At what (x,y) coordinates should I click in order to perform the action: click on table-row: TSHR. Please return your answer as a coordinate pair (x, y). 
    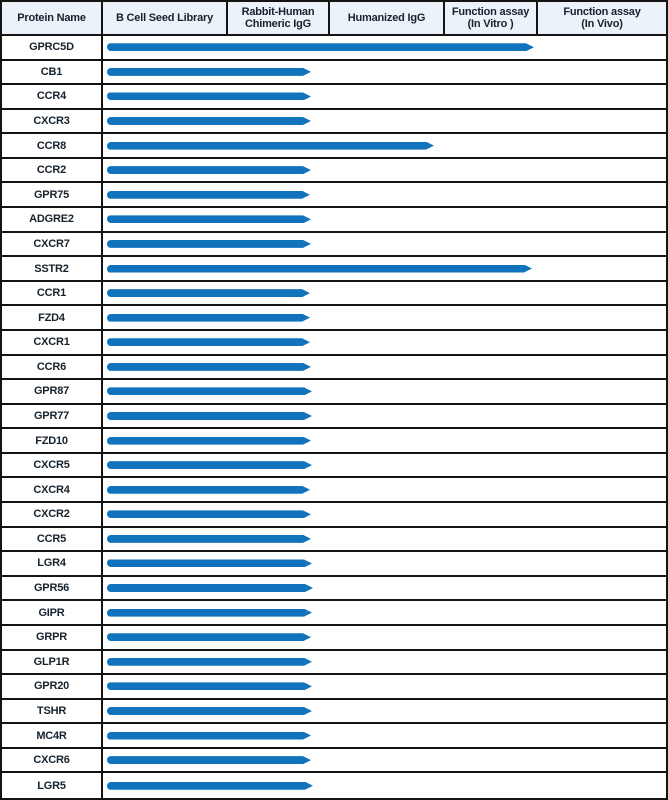
    Looking at the image, I should click on (334, 712).